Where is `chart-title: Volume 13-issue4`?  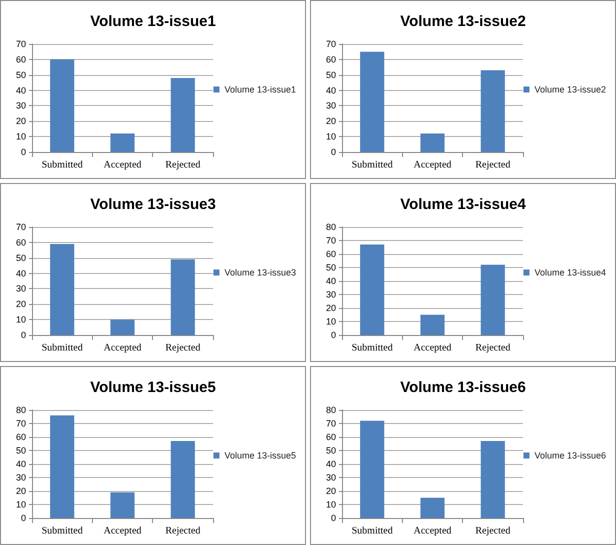 chart-title: Volume 13-issue4 is located at coordinates (463, 204).